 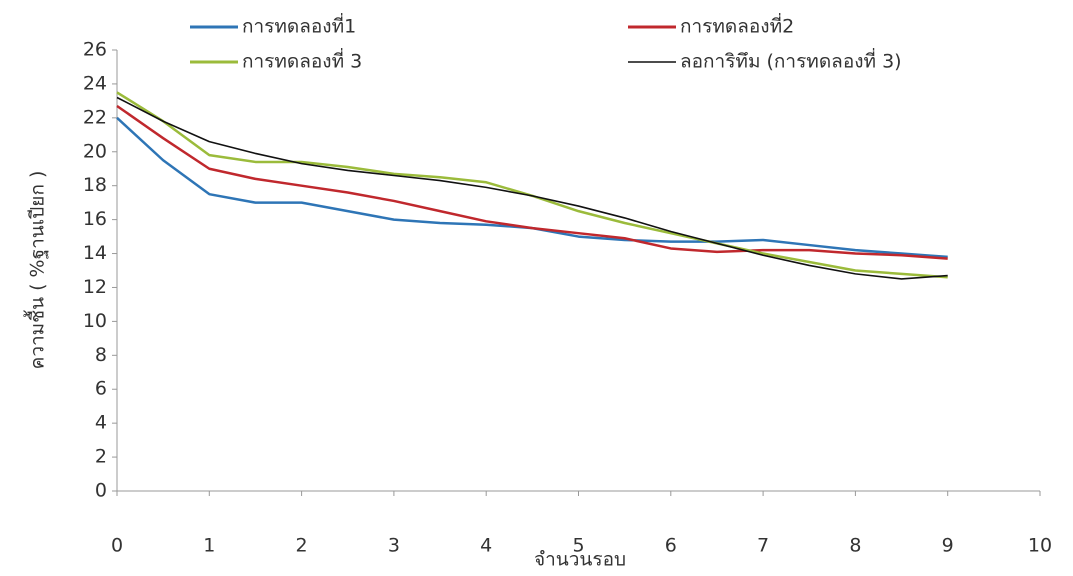 What do you see at coordinates (394, 546) in the screenshot?
I see `x-tick-label: 3` at bounding box center [394, 546].